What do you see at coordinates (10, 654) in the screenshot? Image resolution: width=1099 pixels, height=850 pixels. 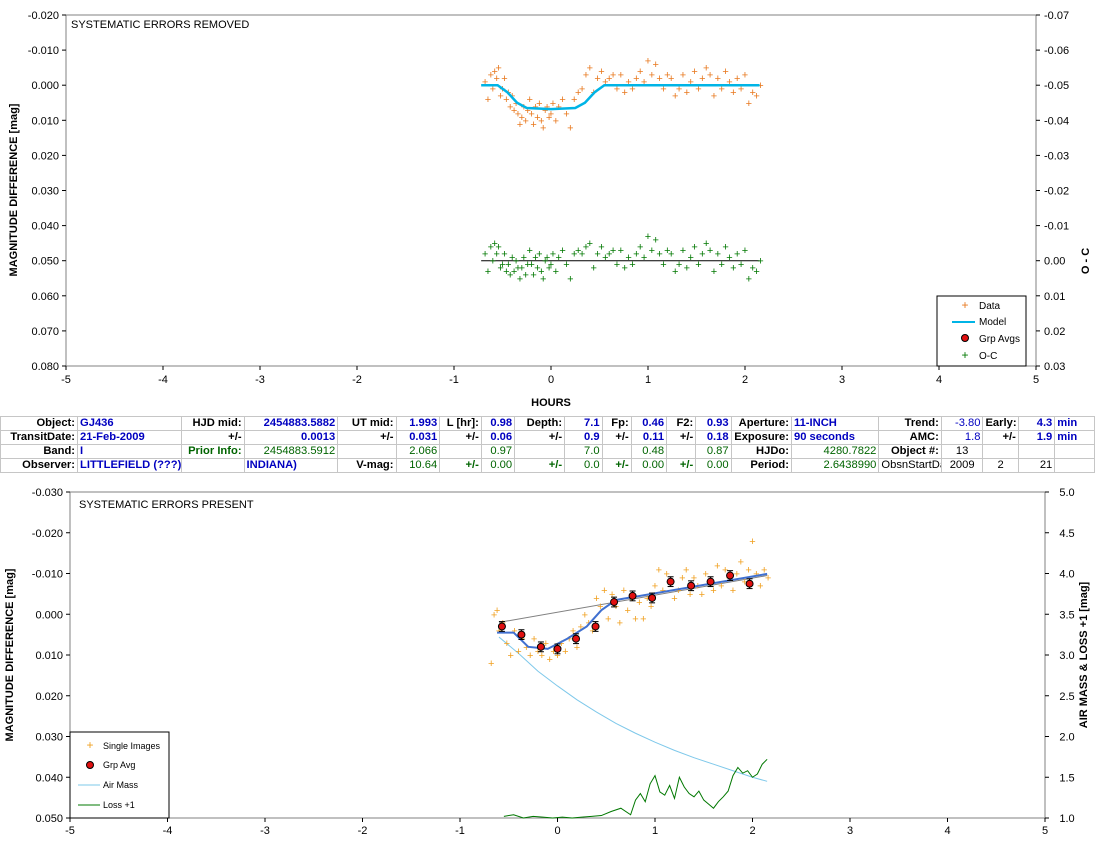 I see `bottom-y-axis-label: MAGNITUDE DIFFERENCE [mag]` at bounding box center [10, 654].